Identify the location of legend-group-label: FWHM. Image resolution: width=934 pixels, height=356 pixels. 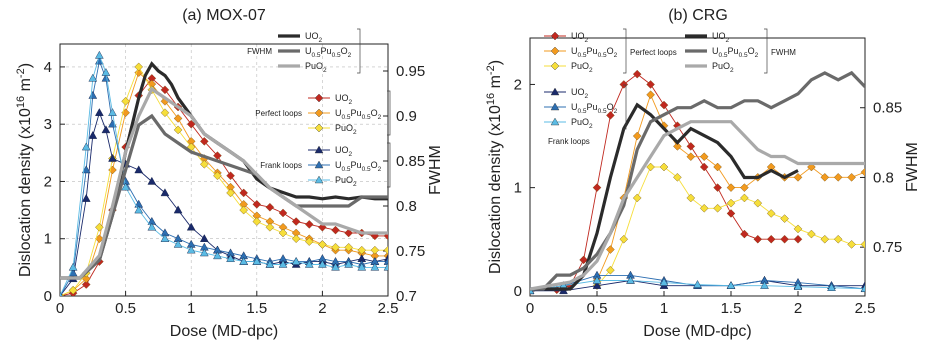
(783, 52).